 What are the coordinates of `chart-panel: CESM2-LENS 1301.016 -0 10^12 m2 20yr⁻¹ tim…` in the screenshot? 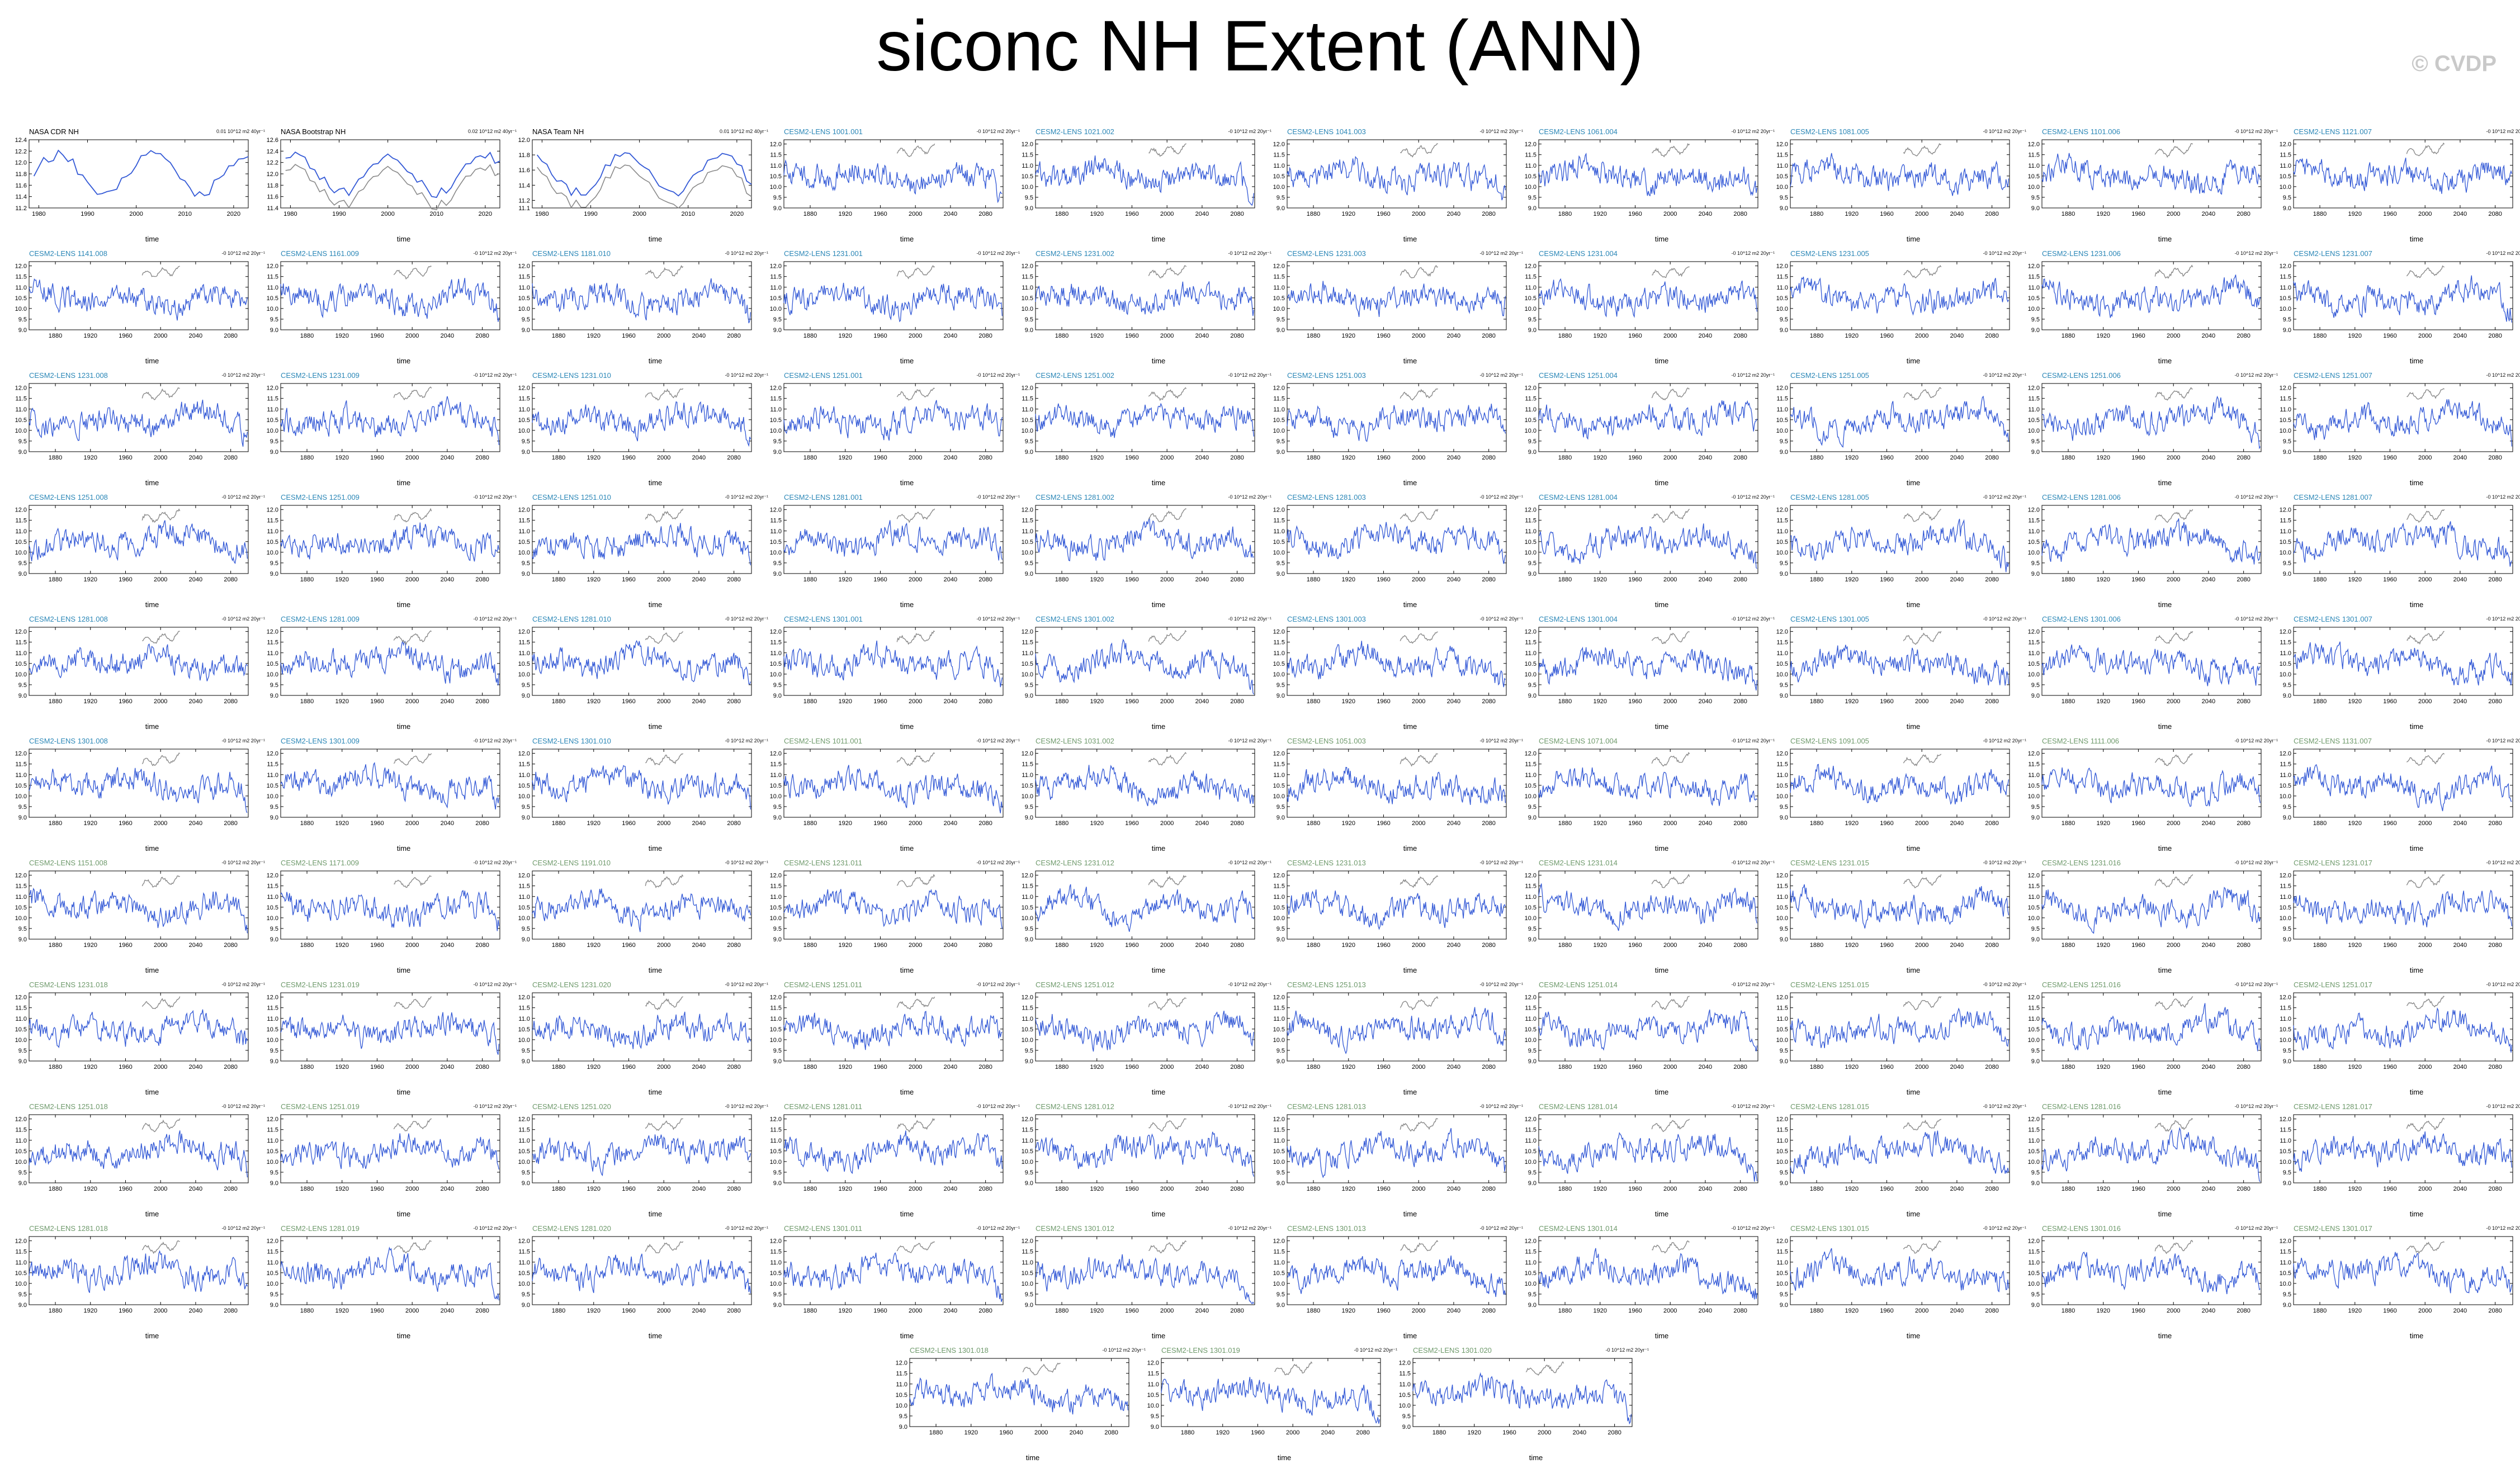 It's located at (2158, 1283).